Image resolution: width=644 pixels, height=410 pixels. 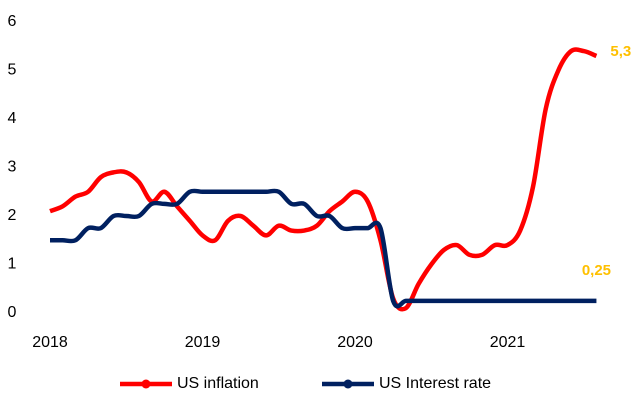 What do you see at coordinates (435, 383) in the screenshot?
I see `legend-label: US Interest rate` at bounding box center [435, 383].